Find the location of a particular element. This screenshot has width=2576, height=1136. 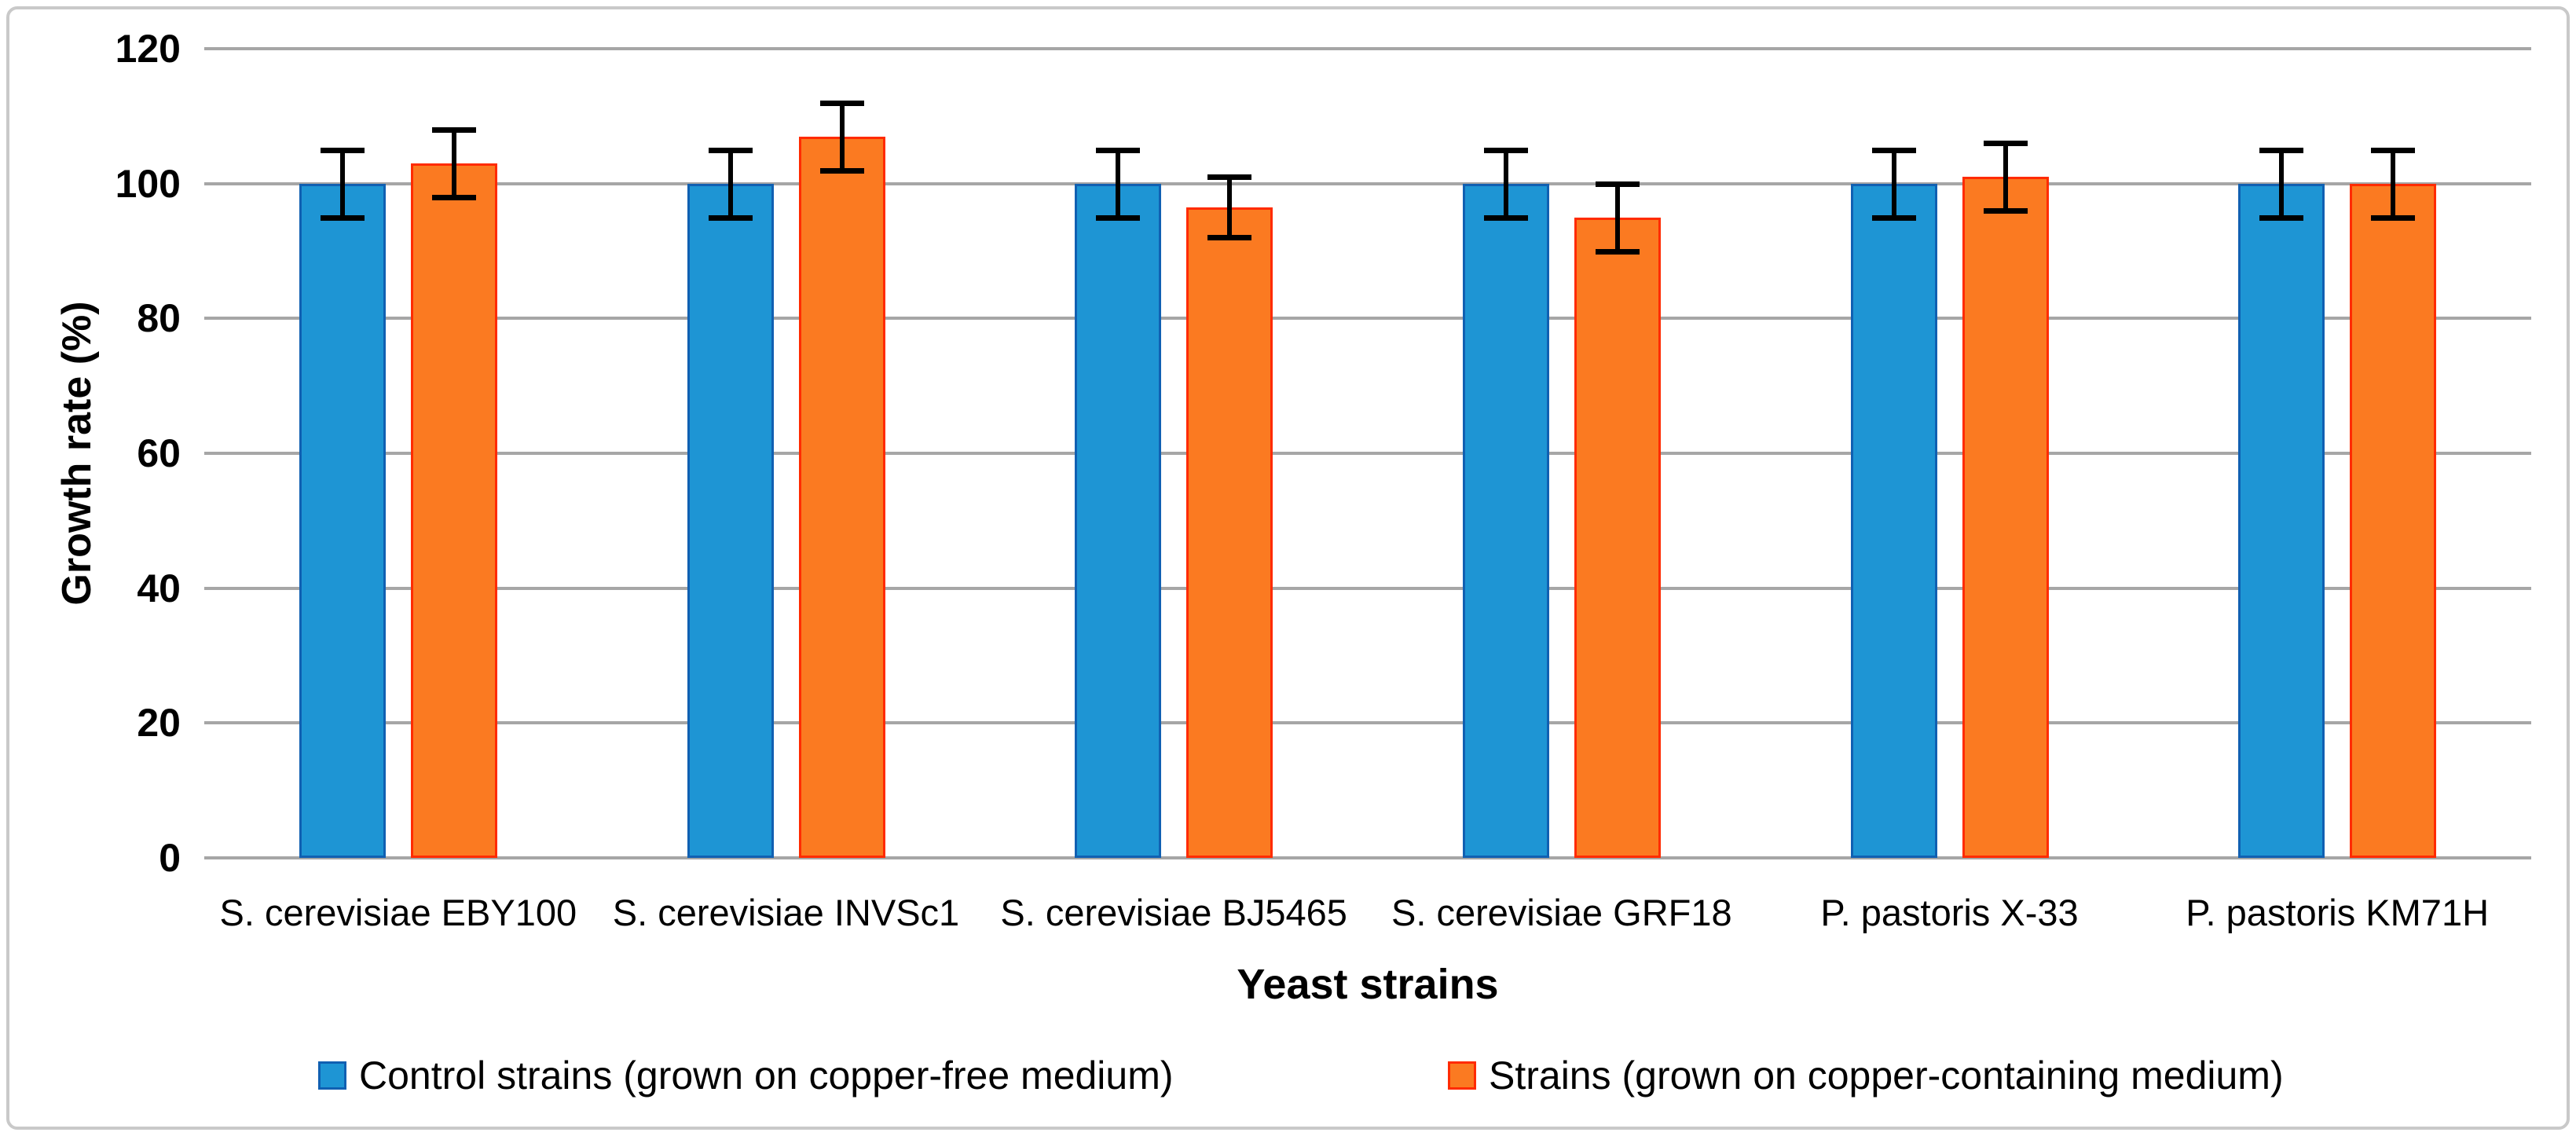

x-tick-label: P. pastoris X-33 is located at coordinates (1949, 912).